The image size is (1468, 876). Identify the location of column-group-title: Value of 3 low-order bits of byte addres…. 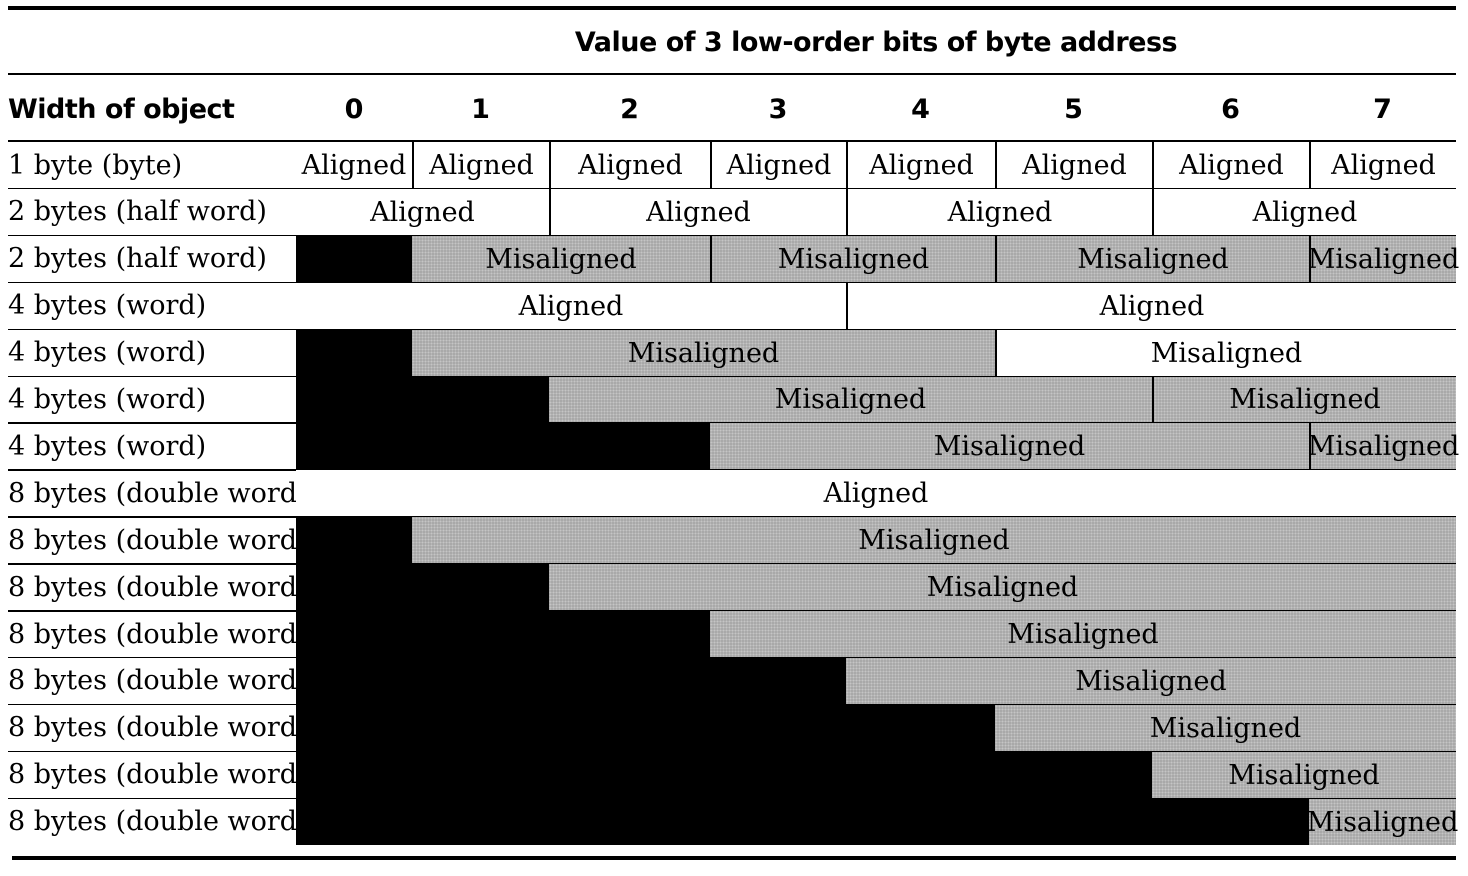
(876, 42).